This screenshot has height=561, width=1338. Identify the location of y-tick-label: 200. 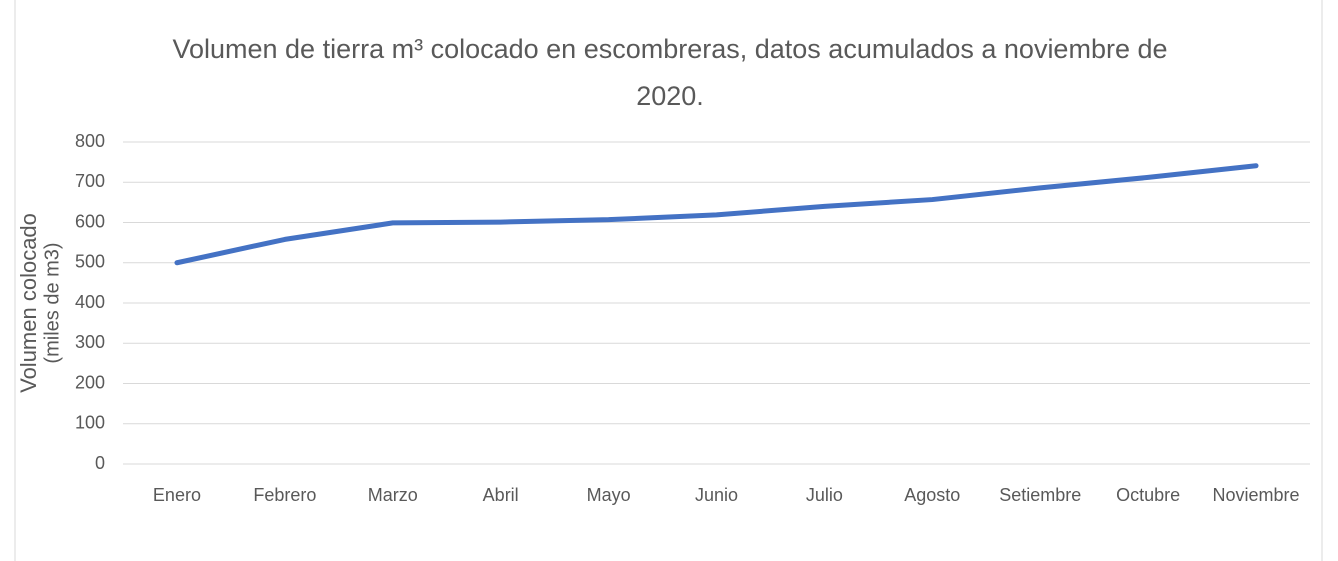
(90, 382).